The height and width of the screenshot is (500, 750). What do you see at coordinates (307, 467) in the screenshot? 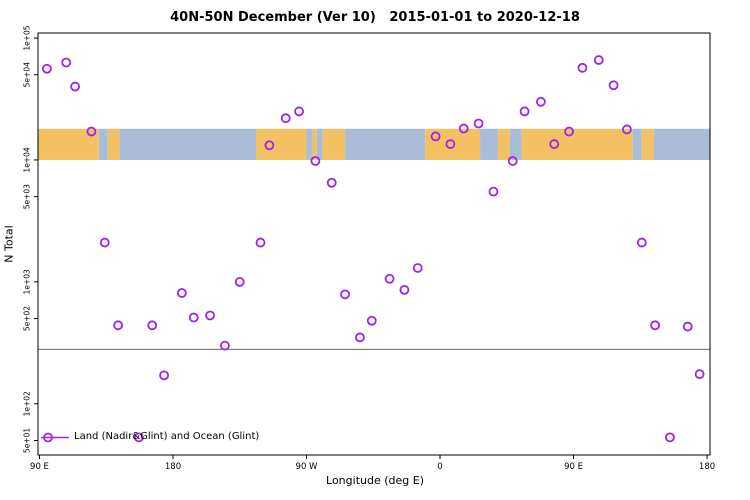
I see `x-tick-label: 90 W` at bounding box center [307, 467].